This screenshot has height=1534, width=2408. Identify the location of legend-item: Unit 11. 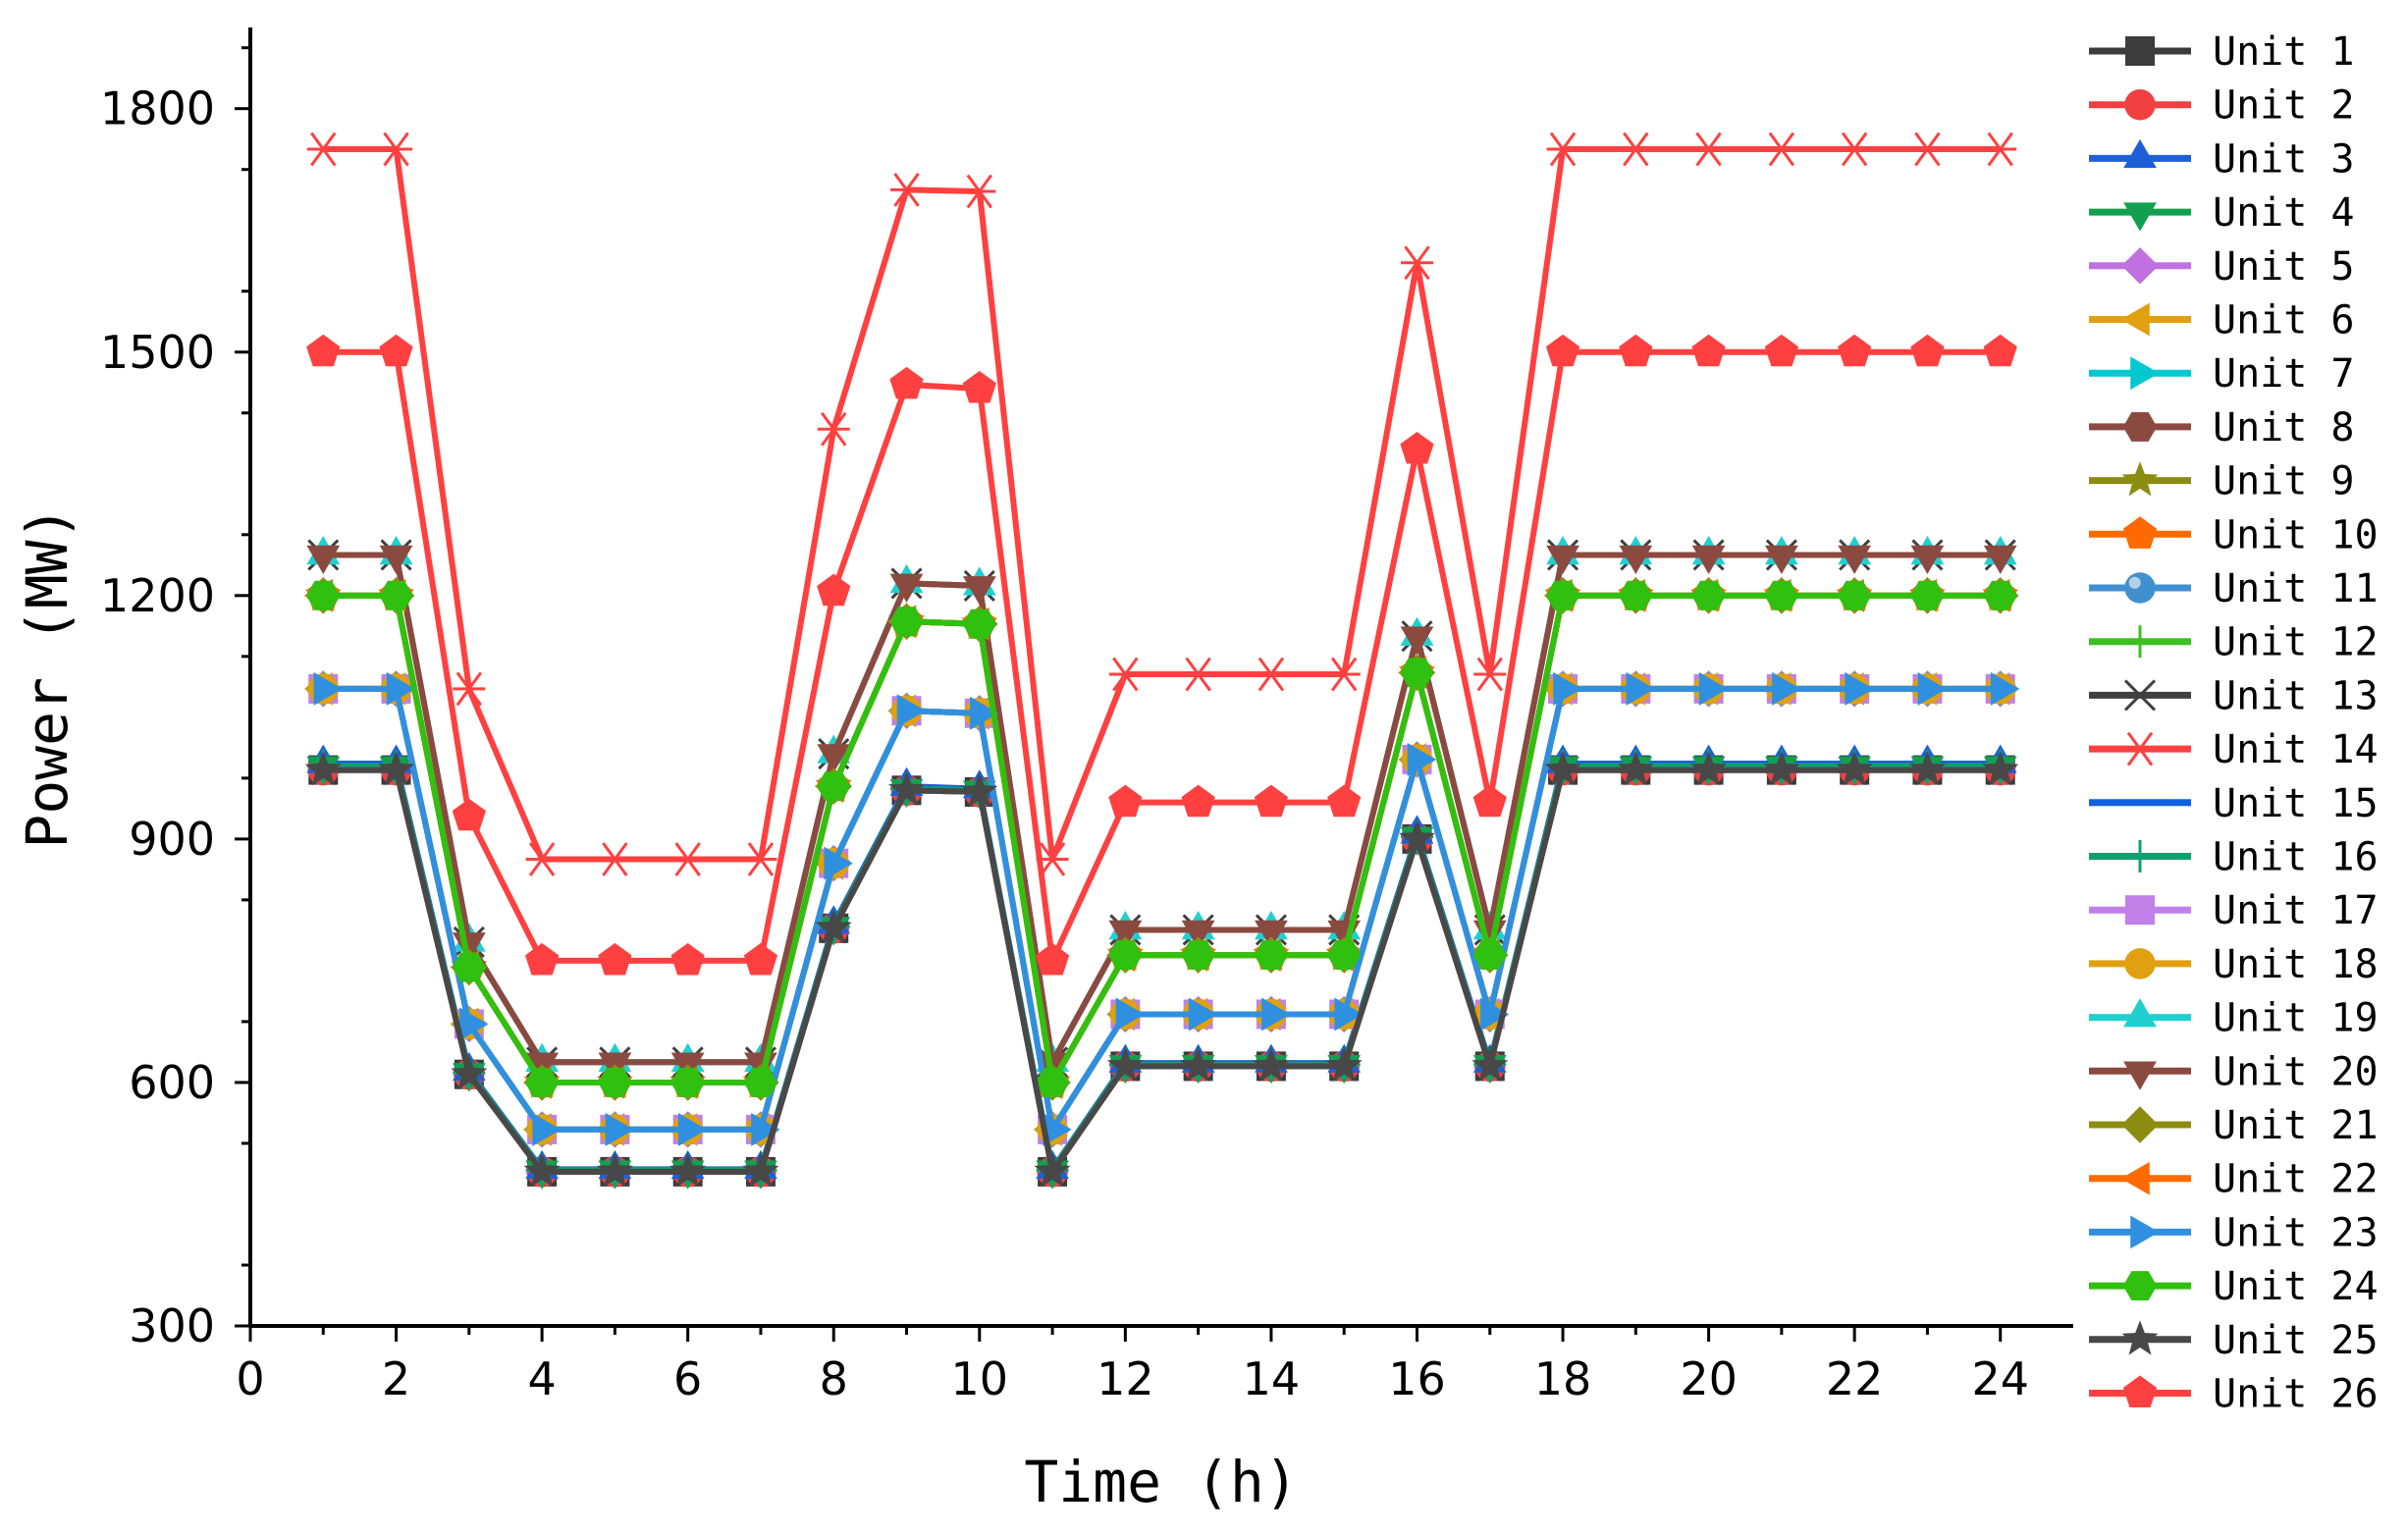
(2234, 588).